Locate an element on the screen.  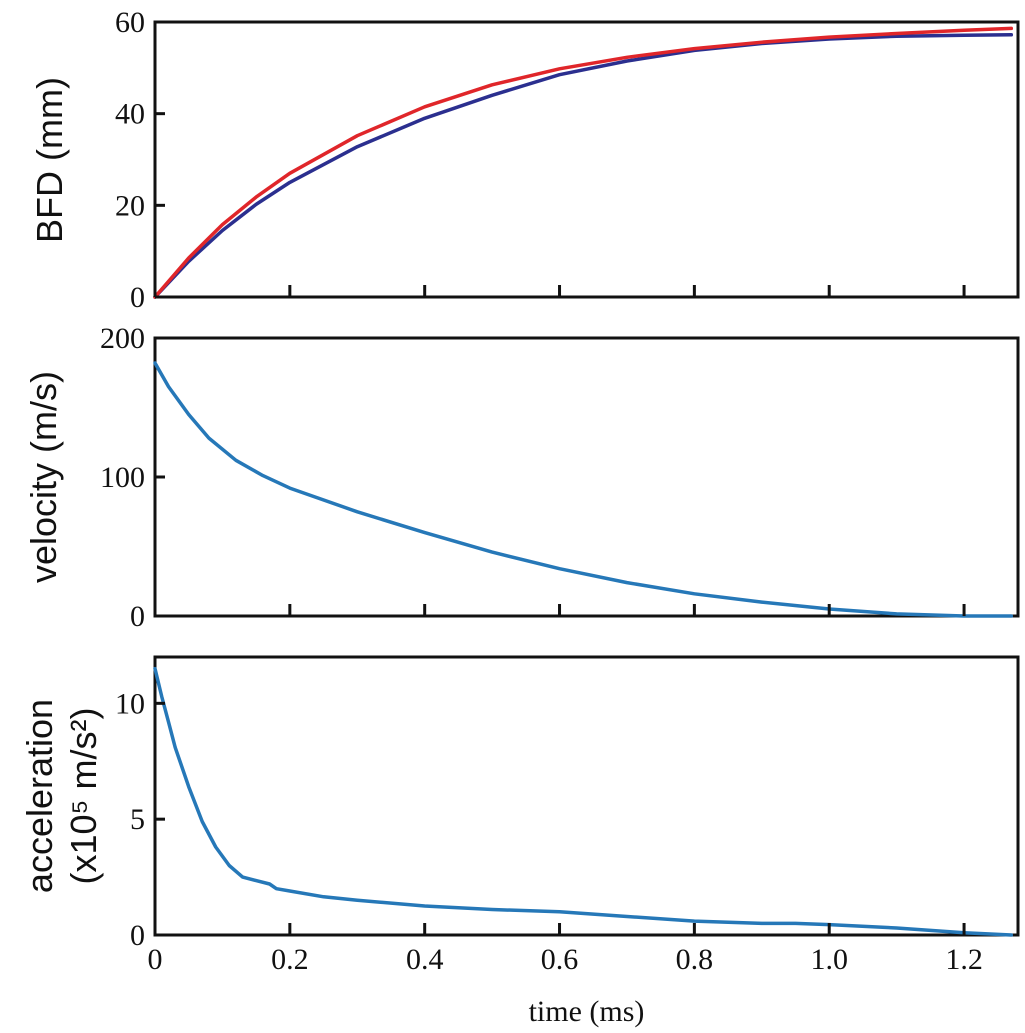
xtick-label: 1.2 is located at coordinates (964, 959).